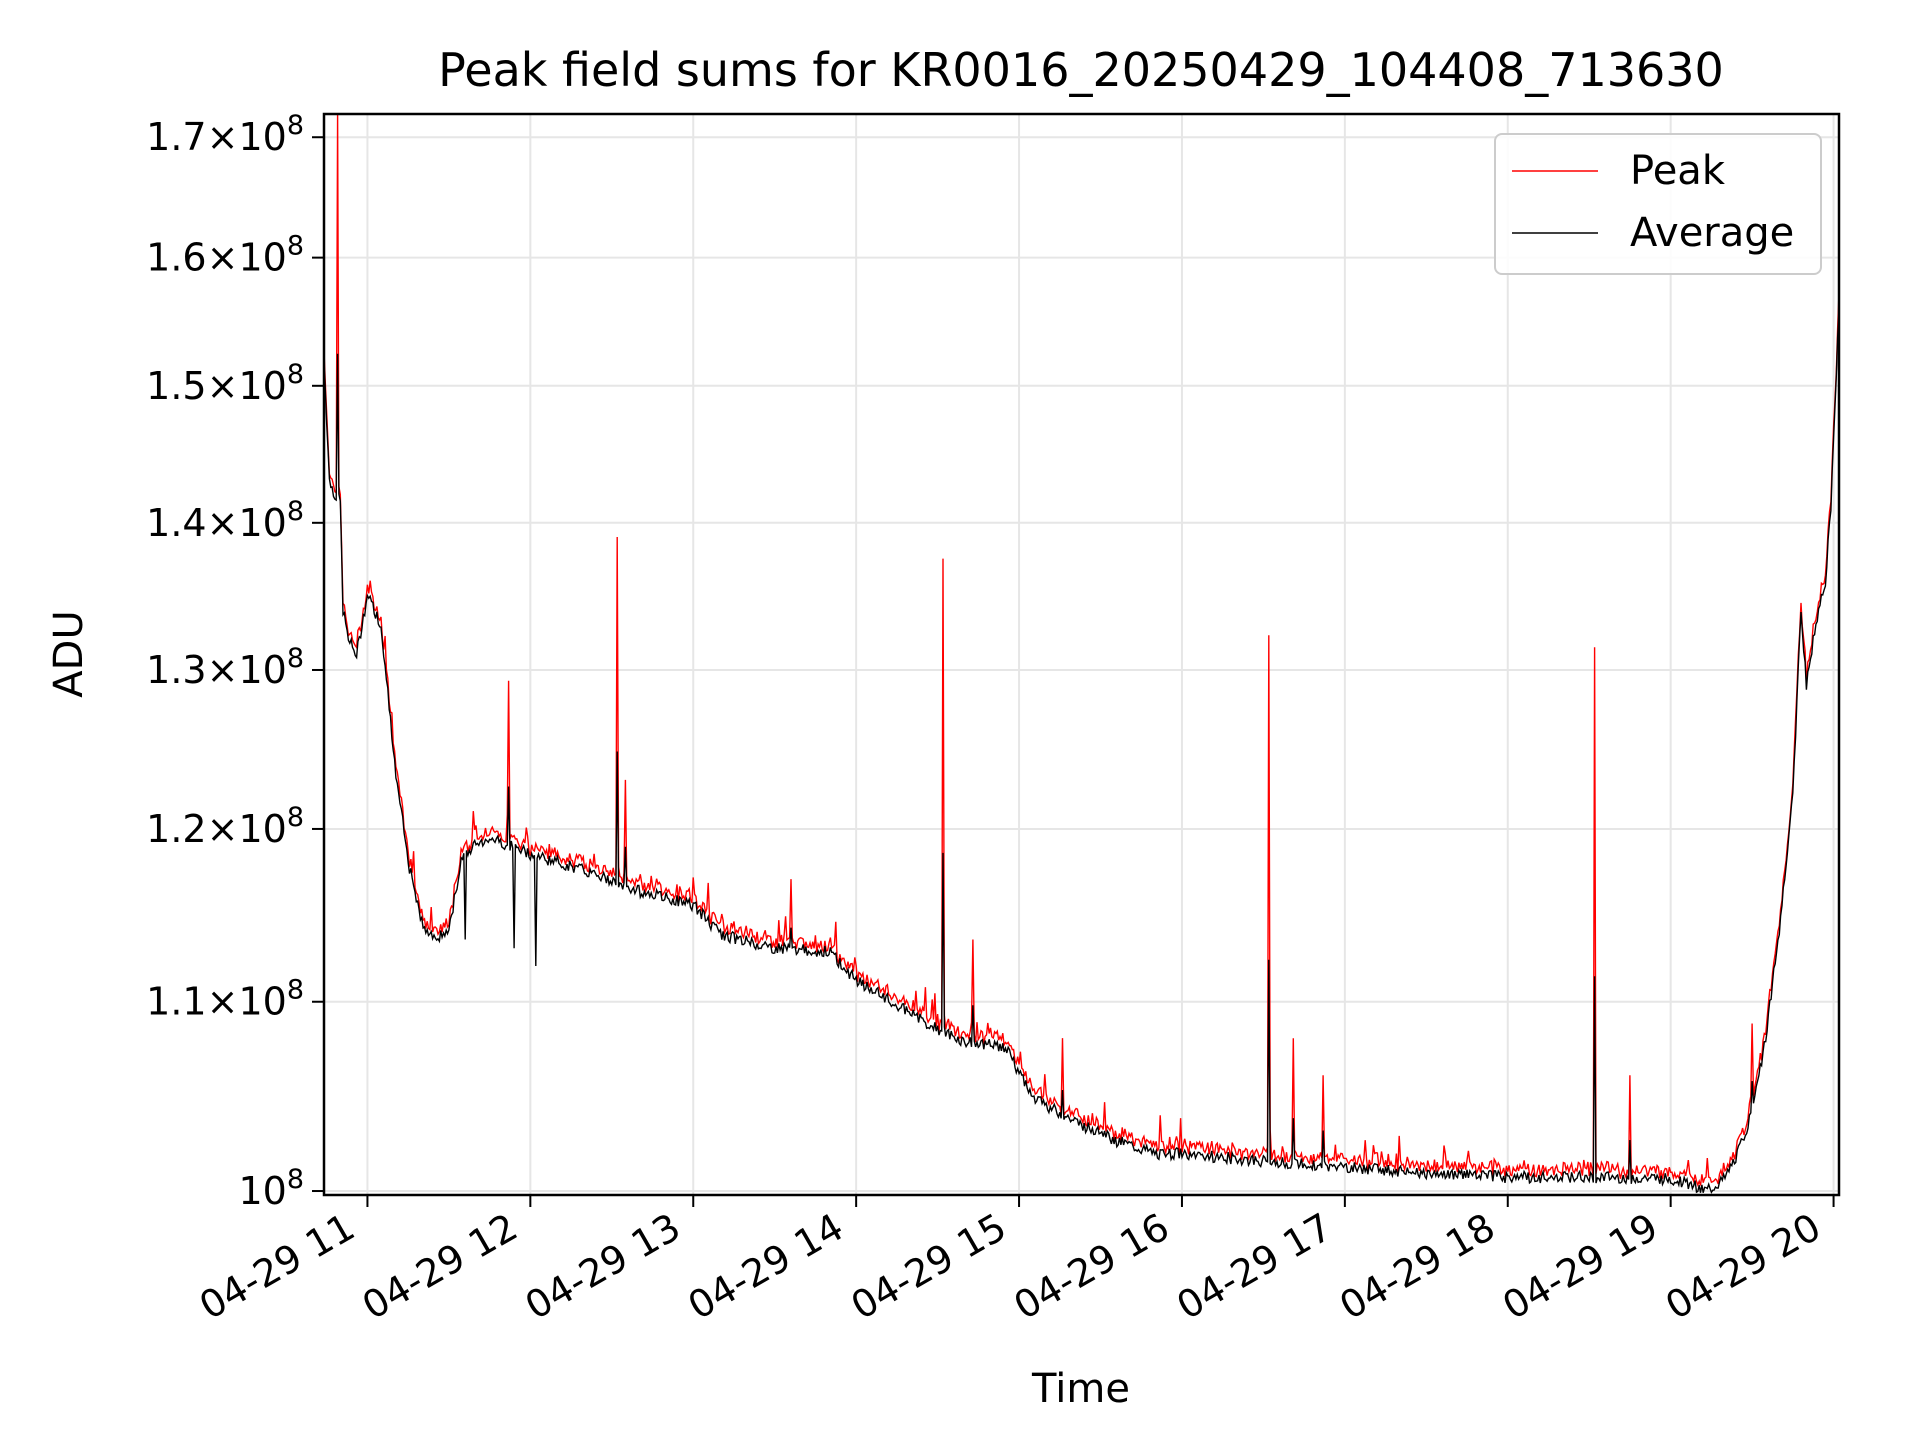  Describe the element at coordinates (225, 255) in the screenshot. I see `y-tick-label: 1.6×108` at that location.